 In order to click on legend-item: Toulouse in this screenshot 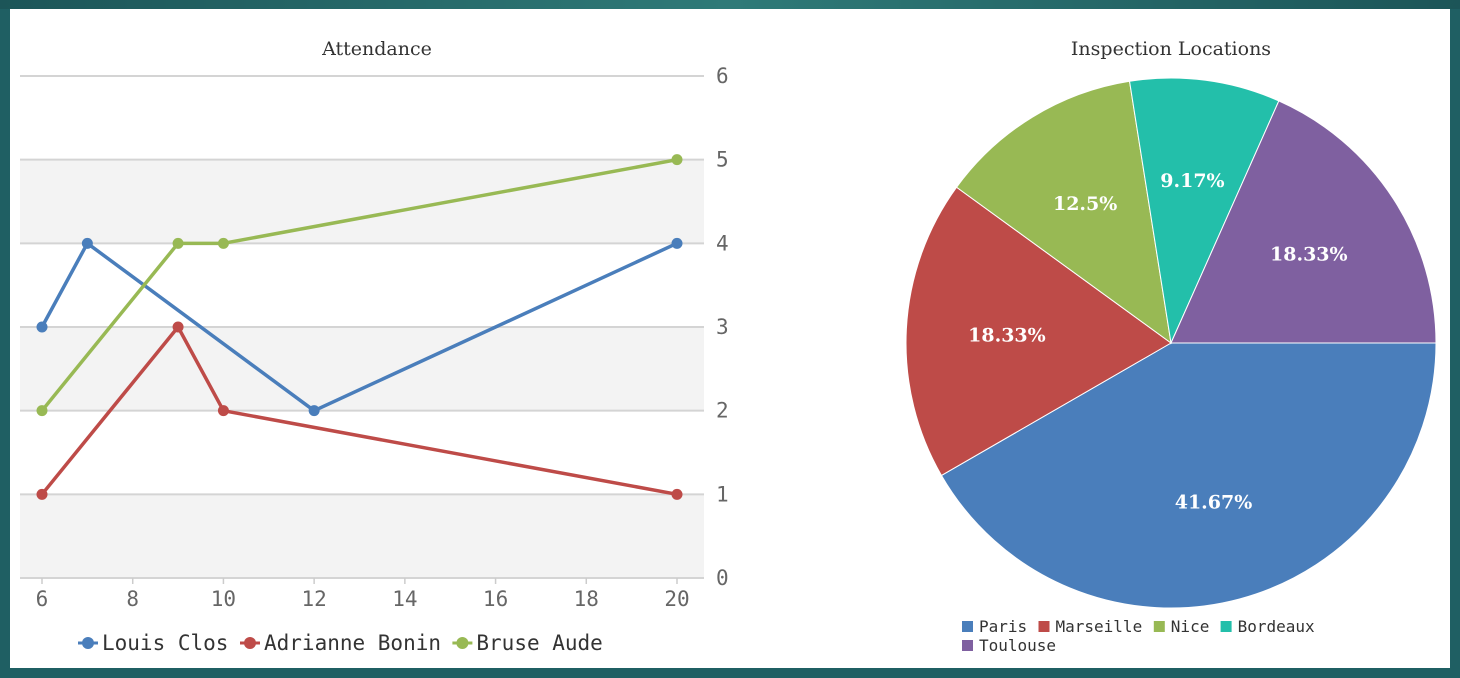, I will do `click(1009, 645)`.